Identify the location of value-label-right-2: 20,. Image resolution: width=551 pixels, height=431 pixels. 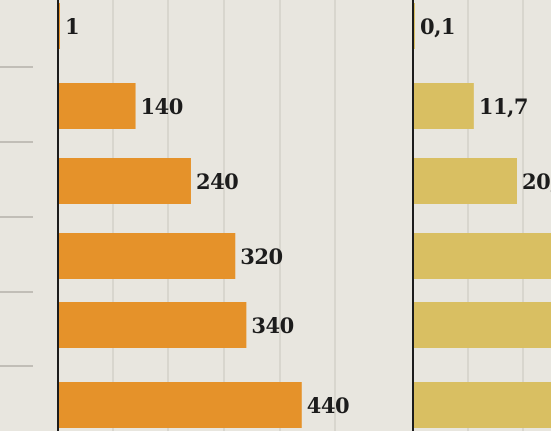
(536, 181).